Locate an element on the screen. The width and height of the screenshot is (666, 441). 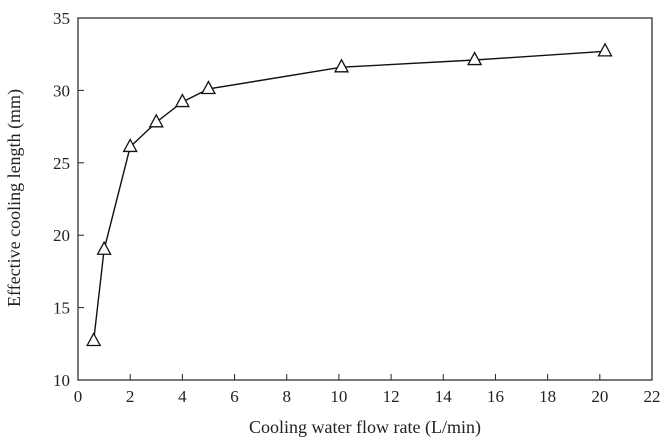
x-tick-label: 10 is located at coordinates (338, 396).